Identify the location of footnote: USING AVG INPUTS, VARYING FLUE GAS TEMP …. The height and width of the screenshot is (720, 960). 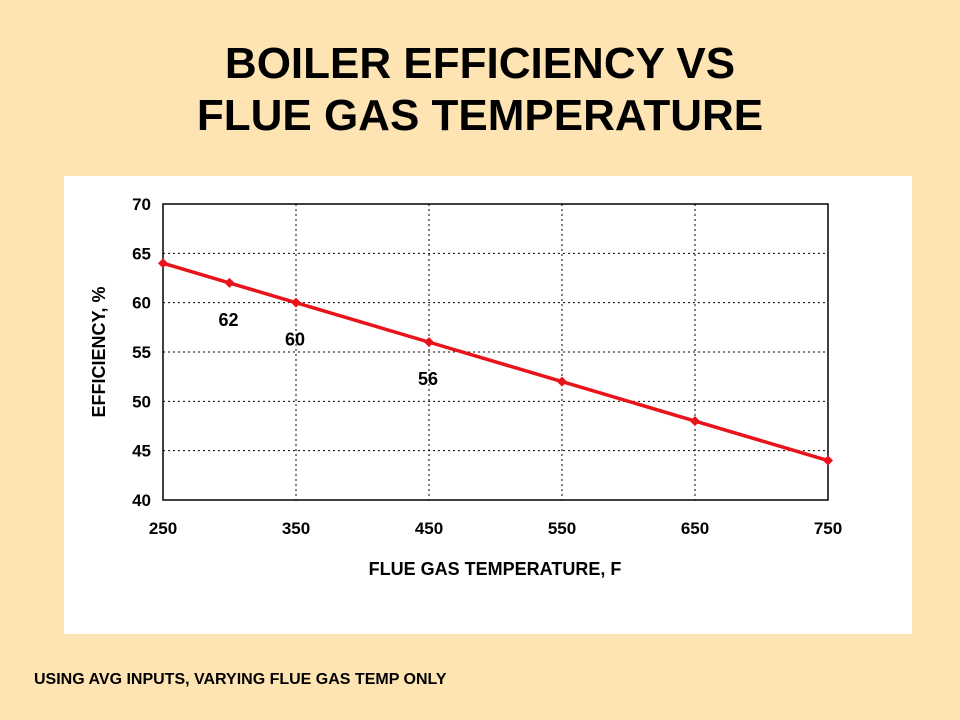
(240, 679).